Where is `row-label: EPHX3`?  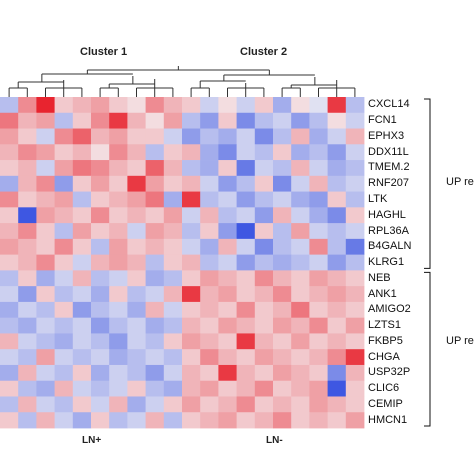 row-label: EPHX3 is located at coordinates (386, 135).